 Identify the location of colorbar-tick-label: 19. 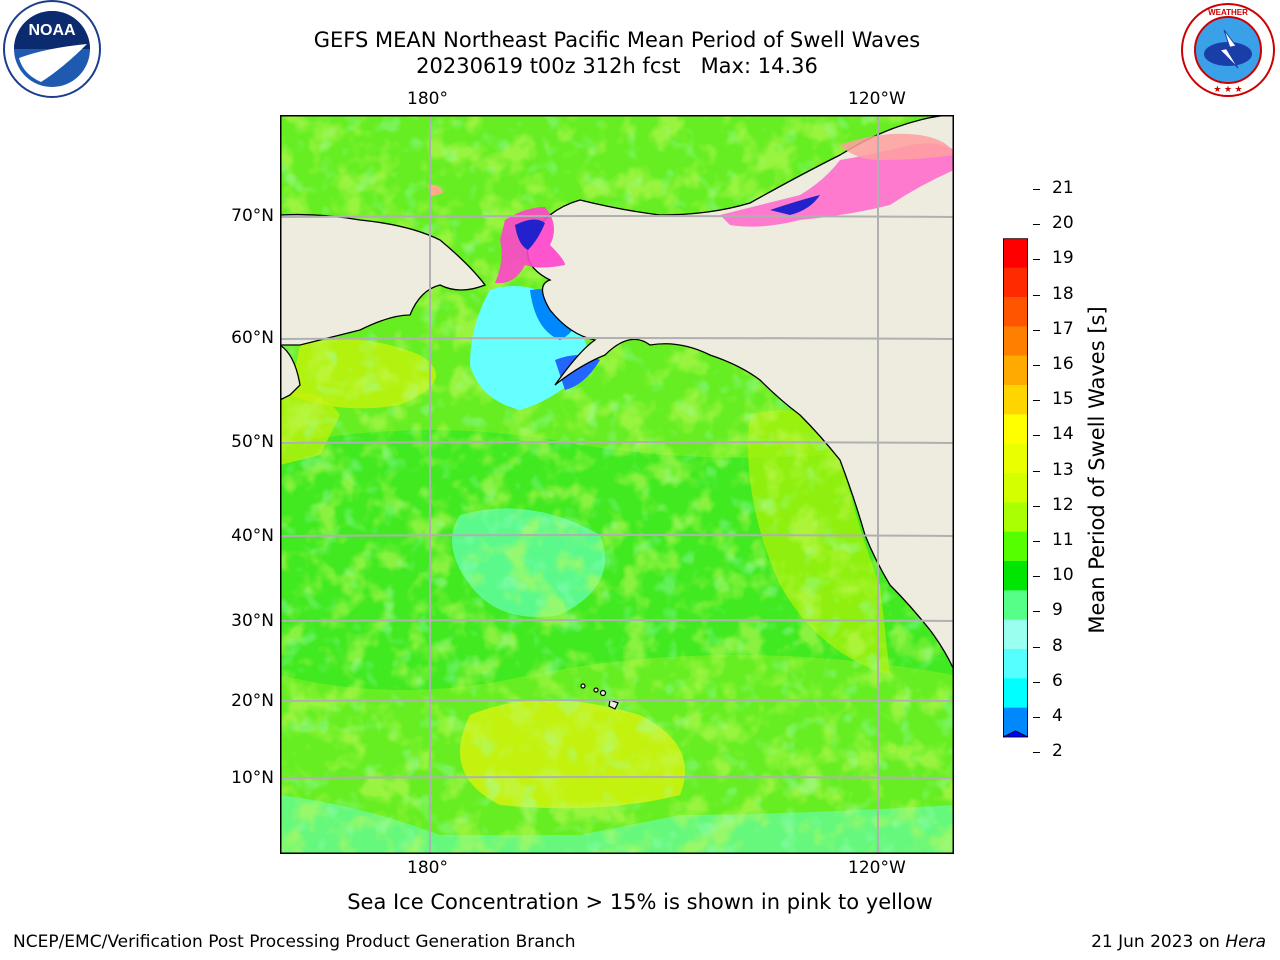
(1063, 258).